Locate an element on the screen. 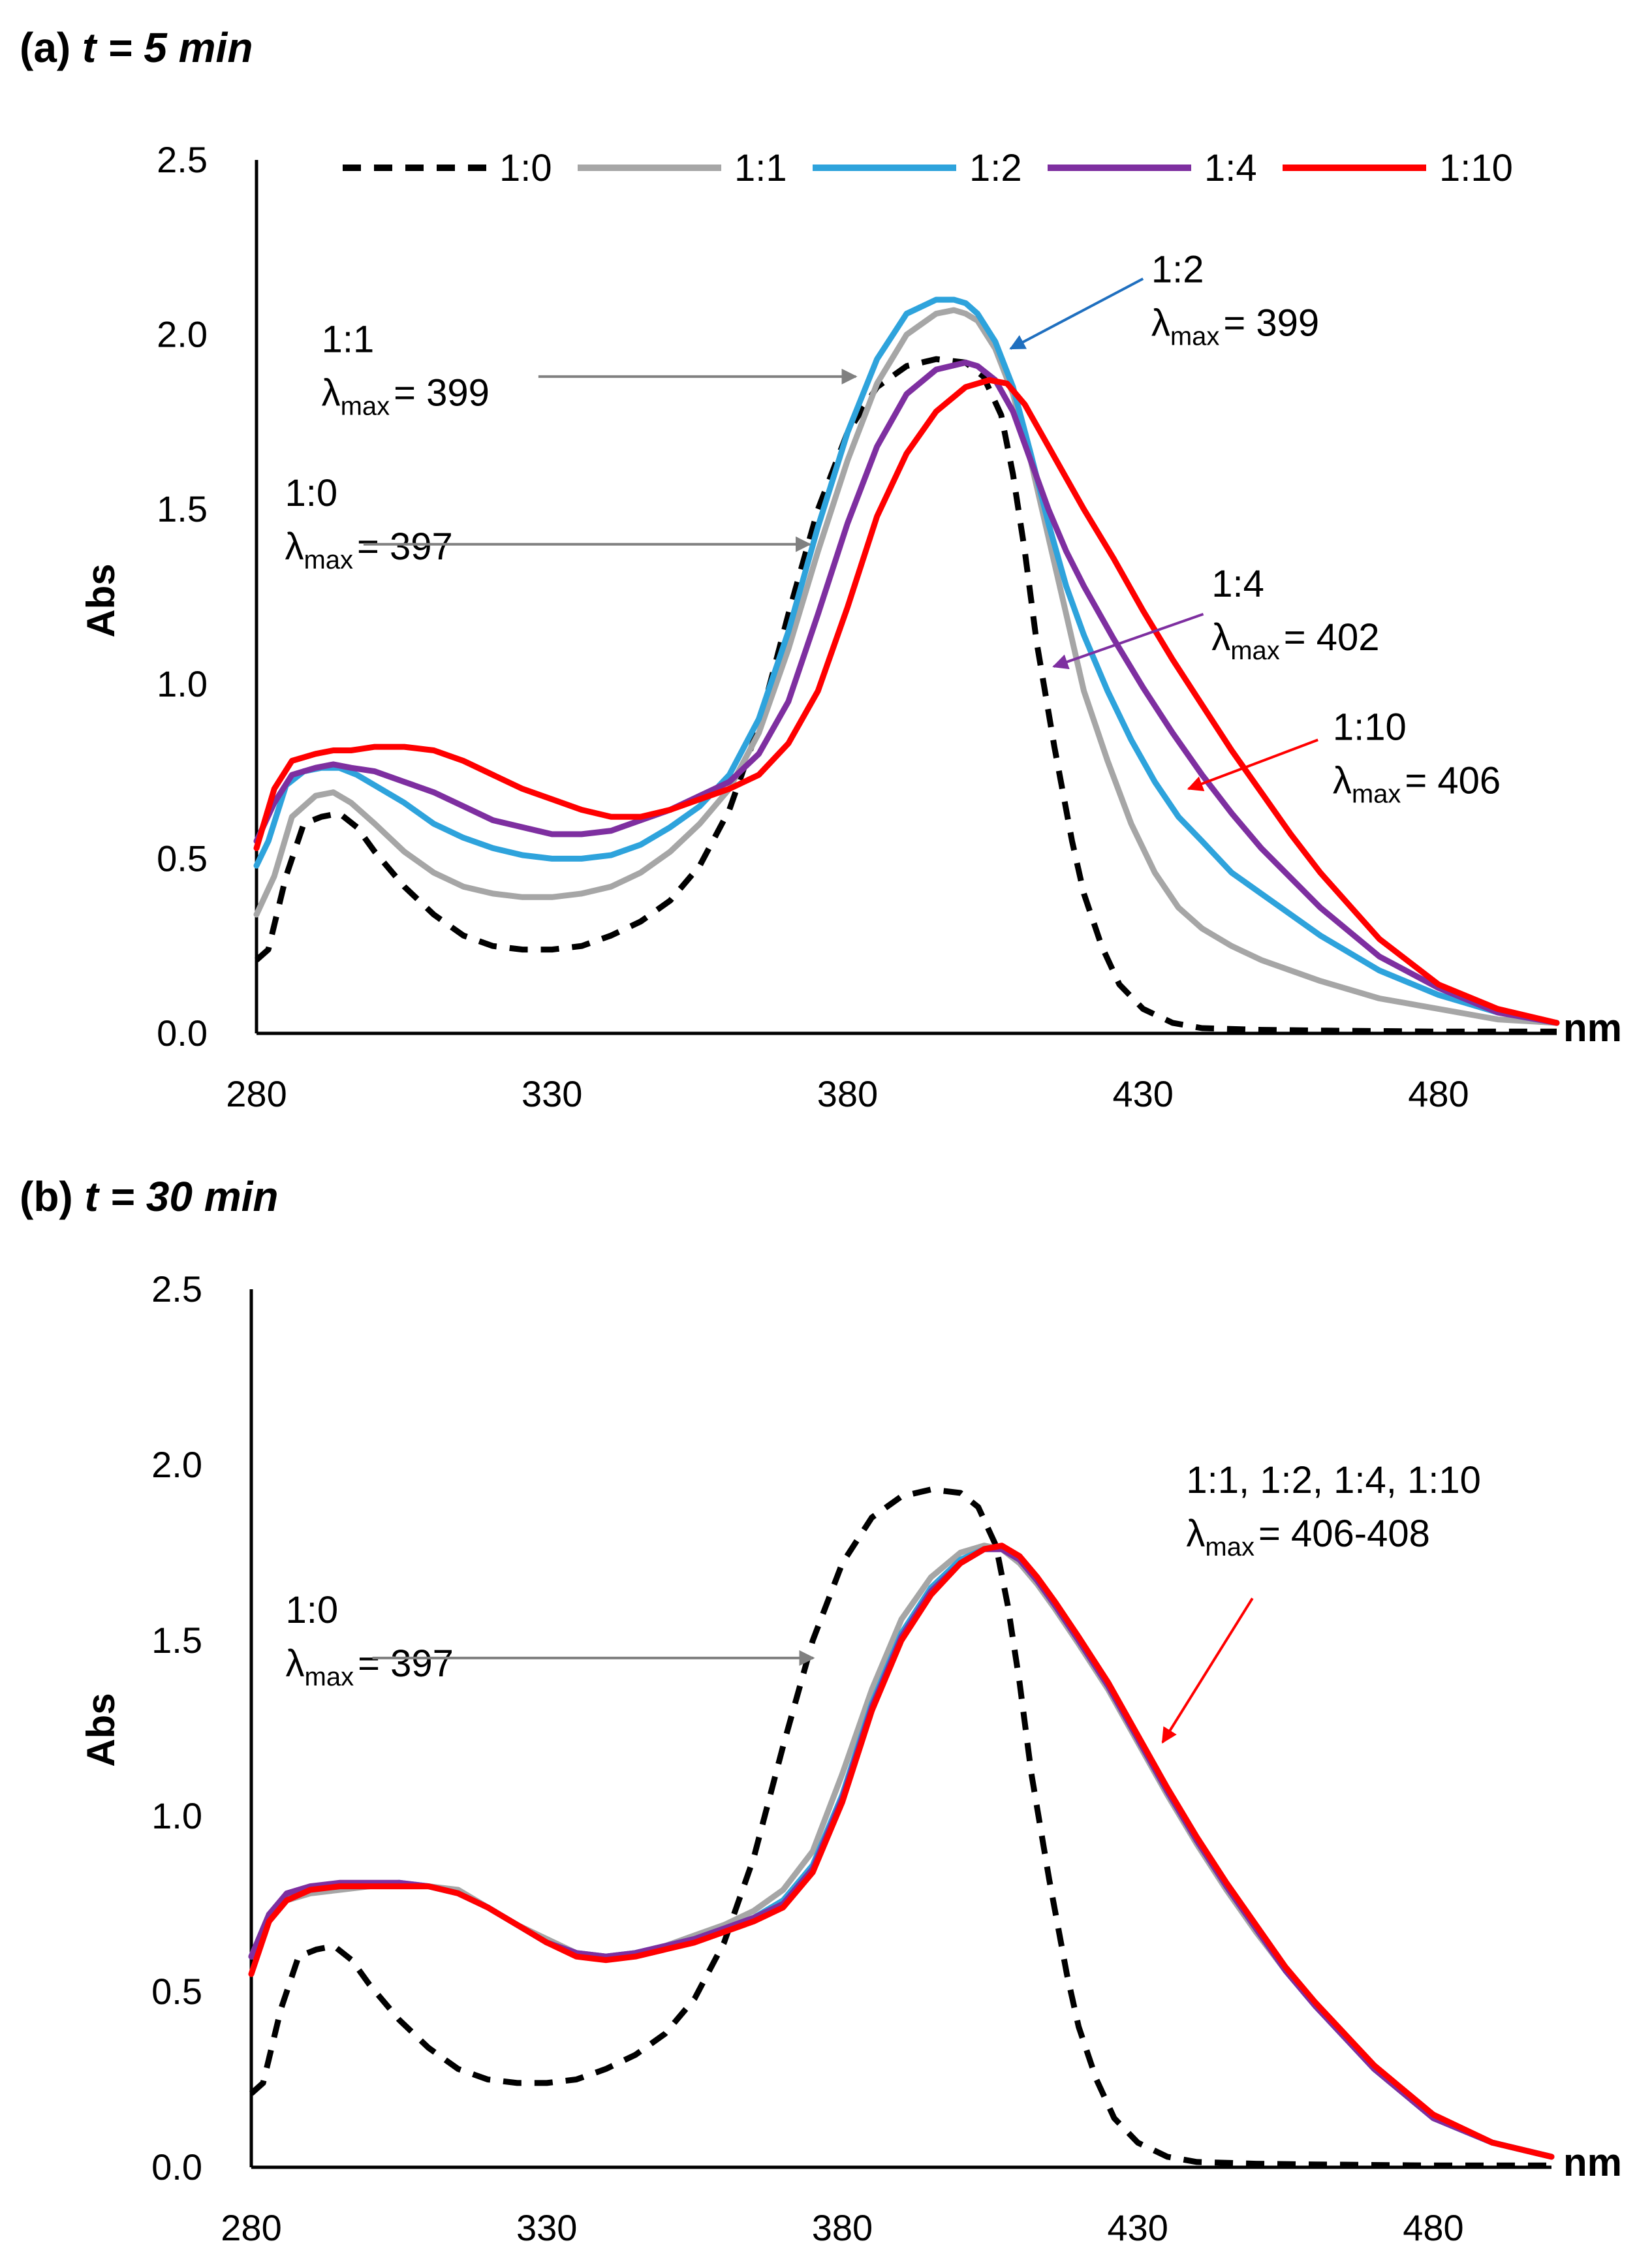  annotation-ratio: 1:10 is located at coordinates (1370, 727).